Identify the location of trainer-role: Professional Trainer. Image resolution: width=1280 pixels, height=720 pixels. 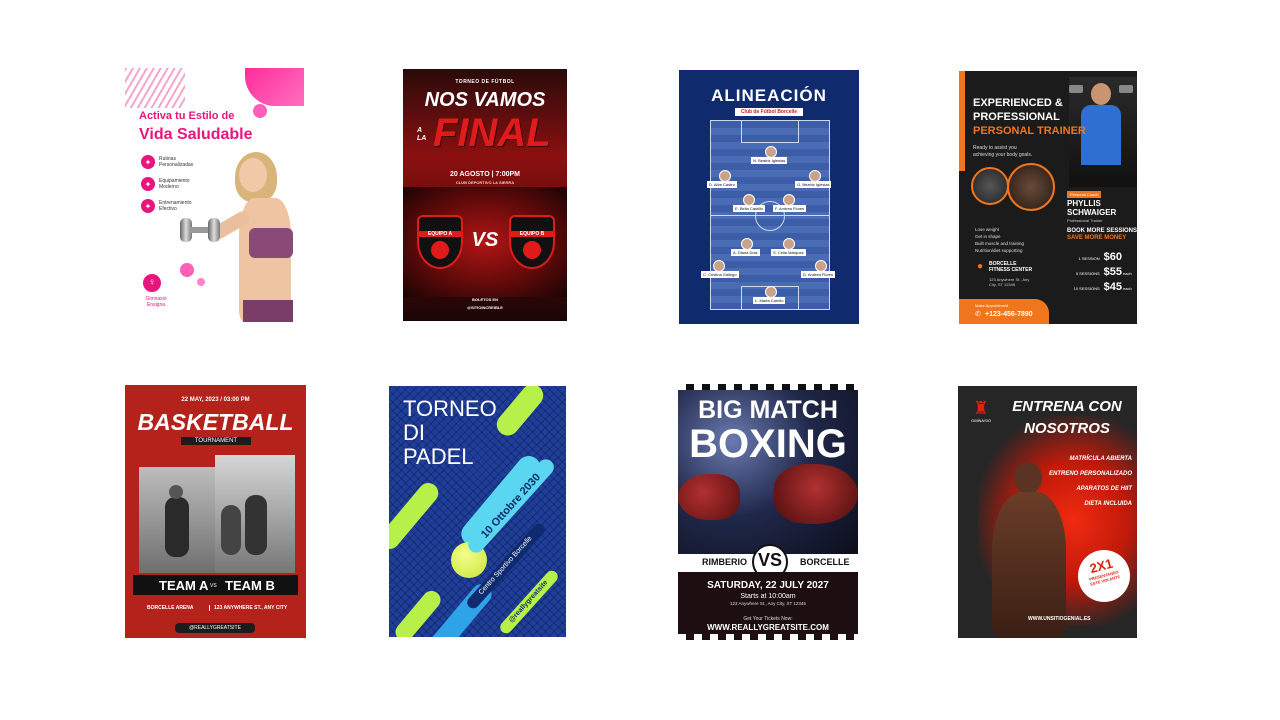
(1085, 220).